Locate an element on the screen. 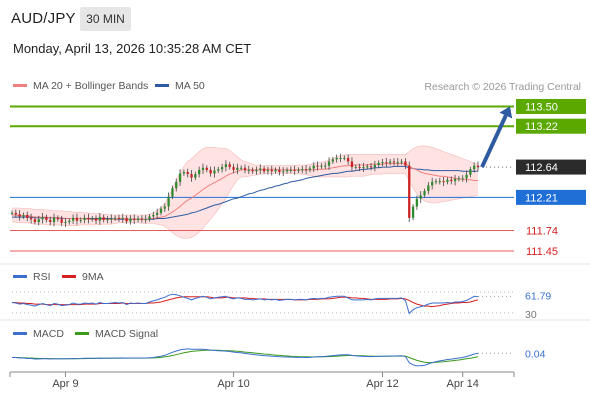 The height and width of the screenshot is (400, 590). rsi-current-bg is located at coordinates (539, 295).